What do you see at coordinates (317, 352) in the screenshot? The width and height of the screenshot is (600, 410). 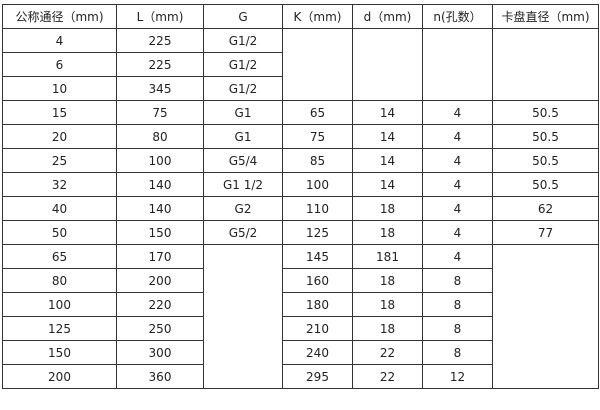 I see `cell-k: 240` at bounding box center [317, 352].